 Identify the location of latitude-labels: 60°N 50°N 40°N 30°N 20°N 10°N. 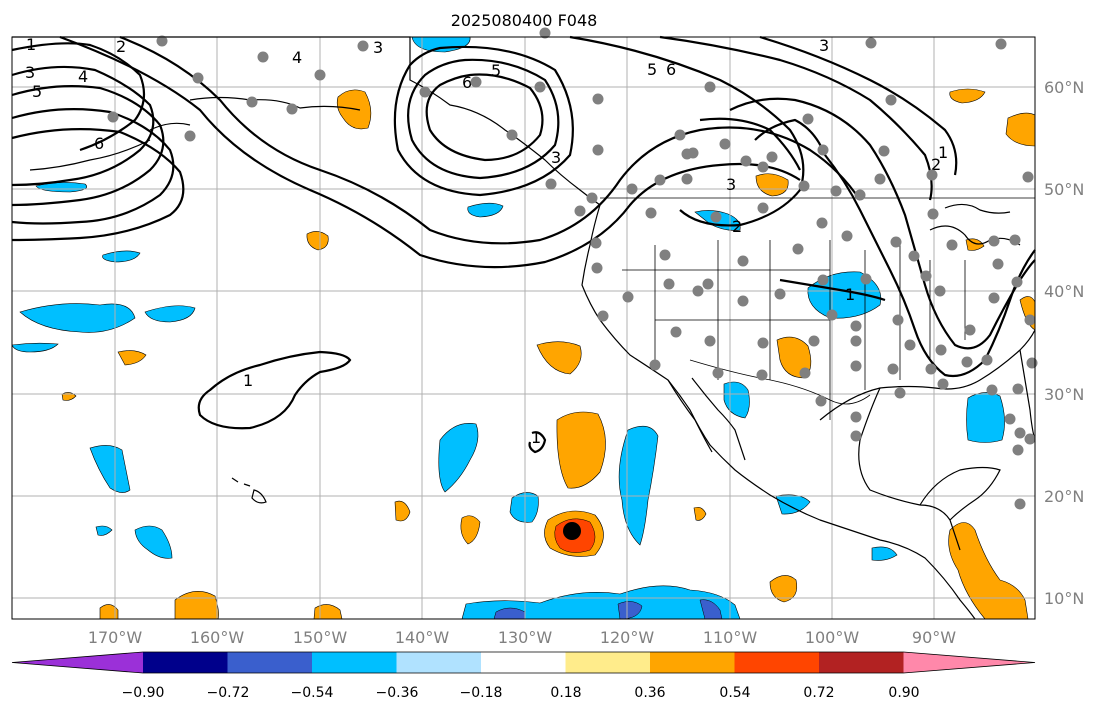
(1064, 343).